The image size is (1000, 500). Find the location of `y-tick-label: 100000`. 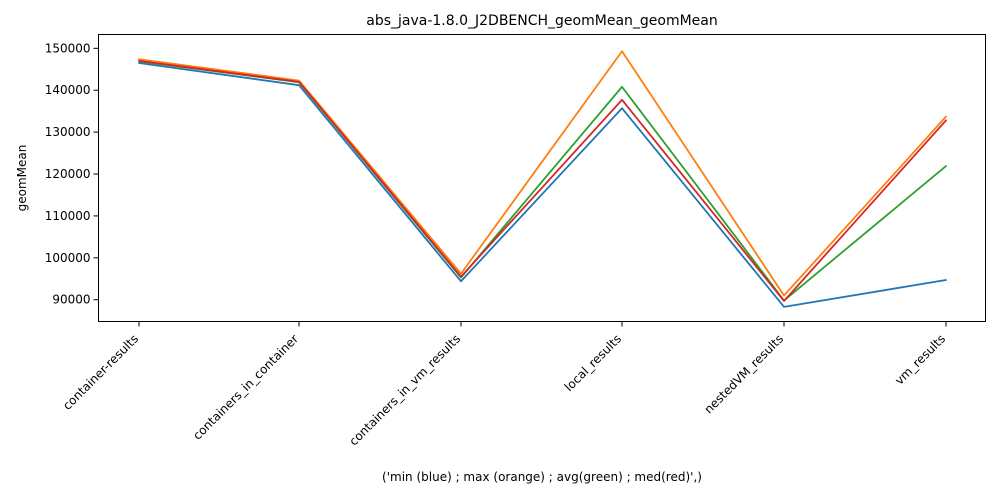

y-tick-label: 100000 is located at coordinates (68, 258).